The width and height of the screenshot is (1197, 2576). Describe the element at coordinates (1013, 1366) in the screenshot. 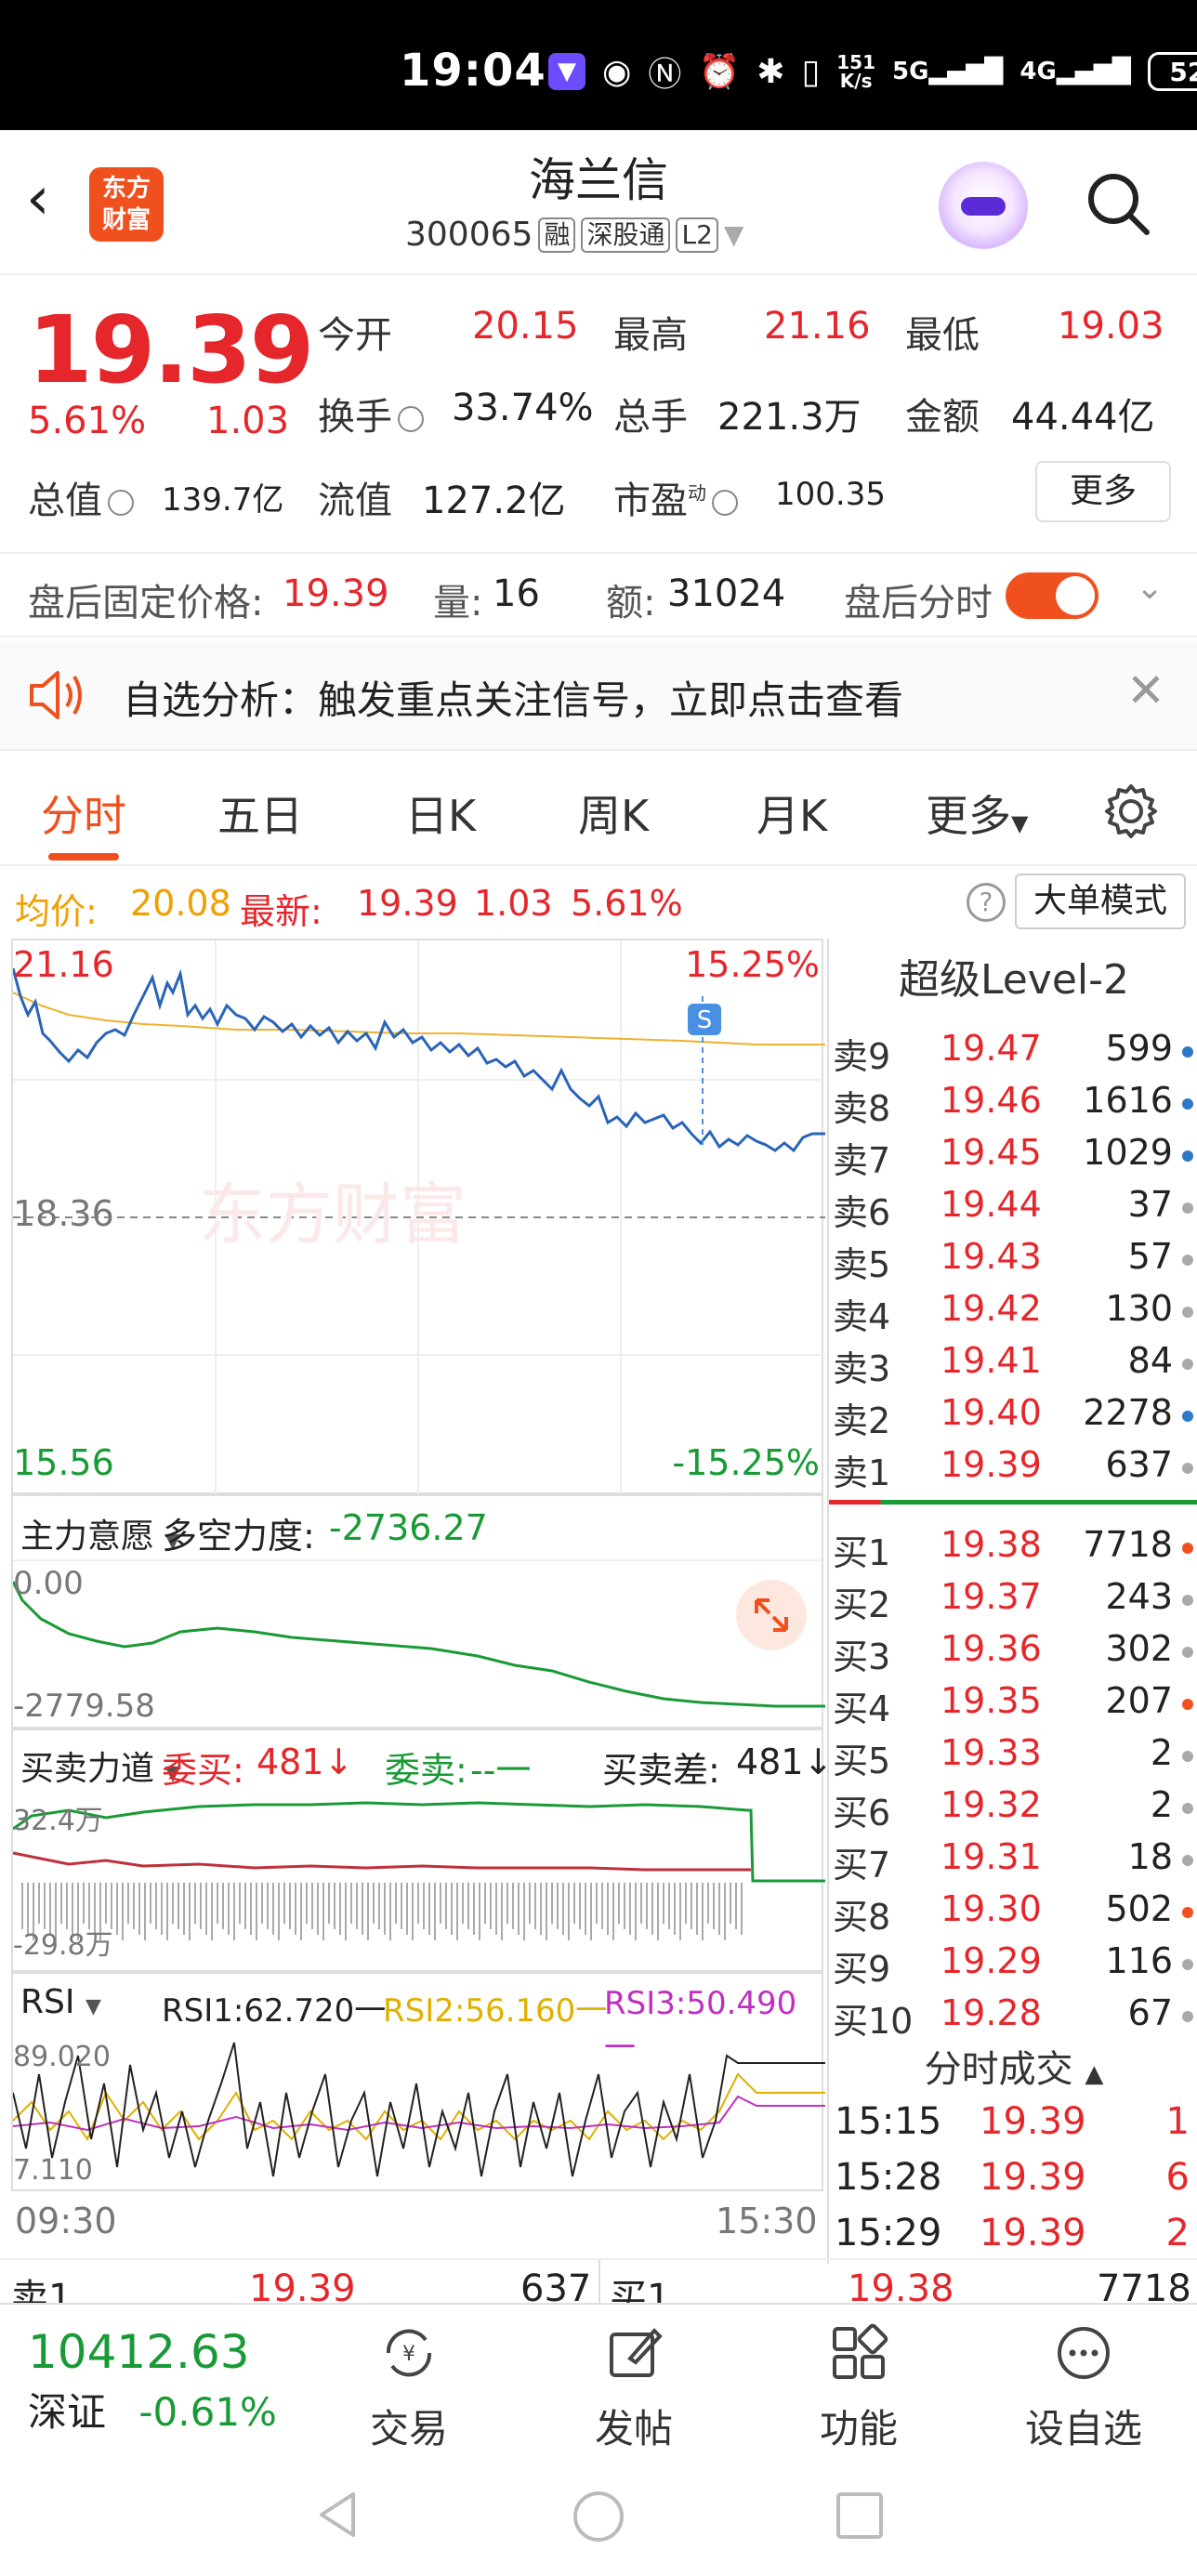

I see `ask-row: 卖3 19.41 84` at that location.